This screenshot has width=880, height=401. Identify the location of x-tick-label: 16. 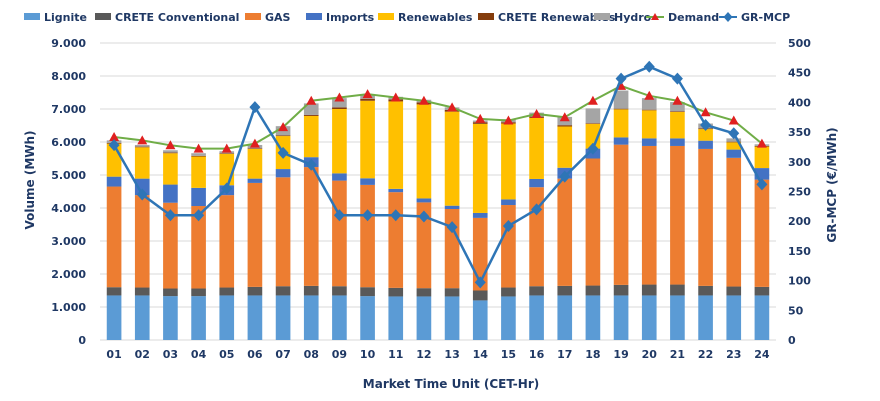
(537, 354).